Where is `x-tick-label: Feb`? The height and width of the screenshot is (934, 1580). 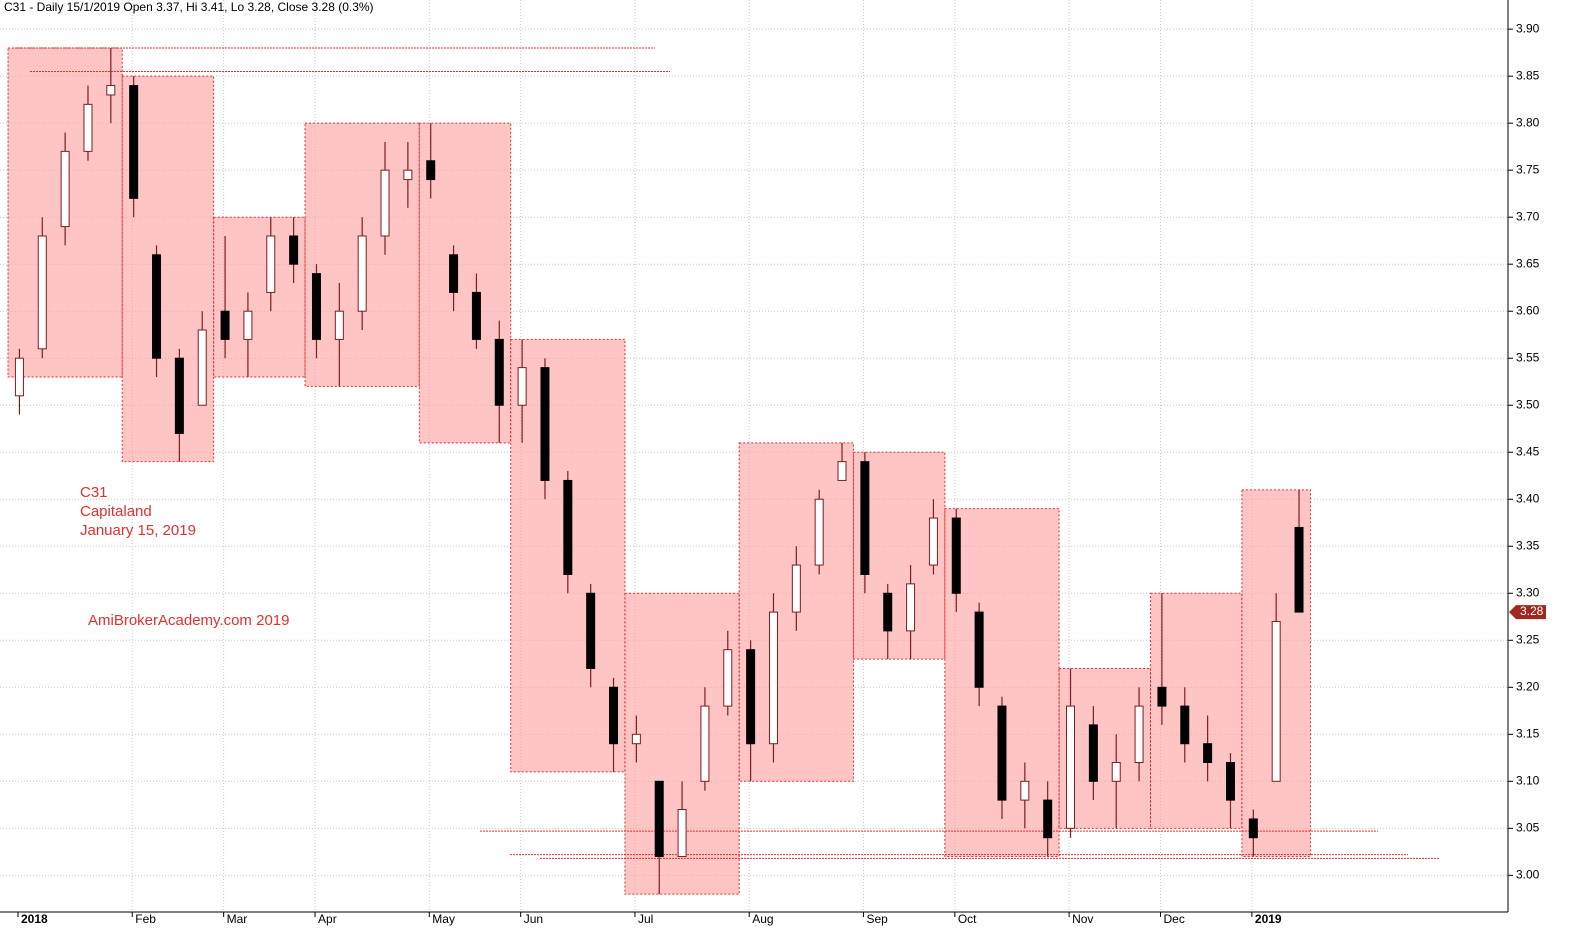 x-tick-label: Feb is located at coordinates (145, 919).